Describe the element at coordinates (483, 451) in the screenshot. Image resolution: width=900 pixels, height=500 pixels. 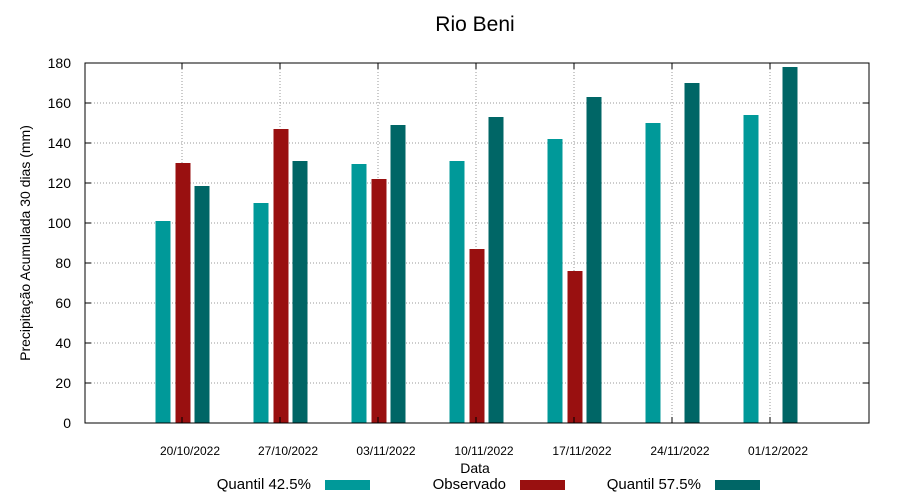
I see `x-tick-label: 10/11/2022` at that location.